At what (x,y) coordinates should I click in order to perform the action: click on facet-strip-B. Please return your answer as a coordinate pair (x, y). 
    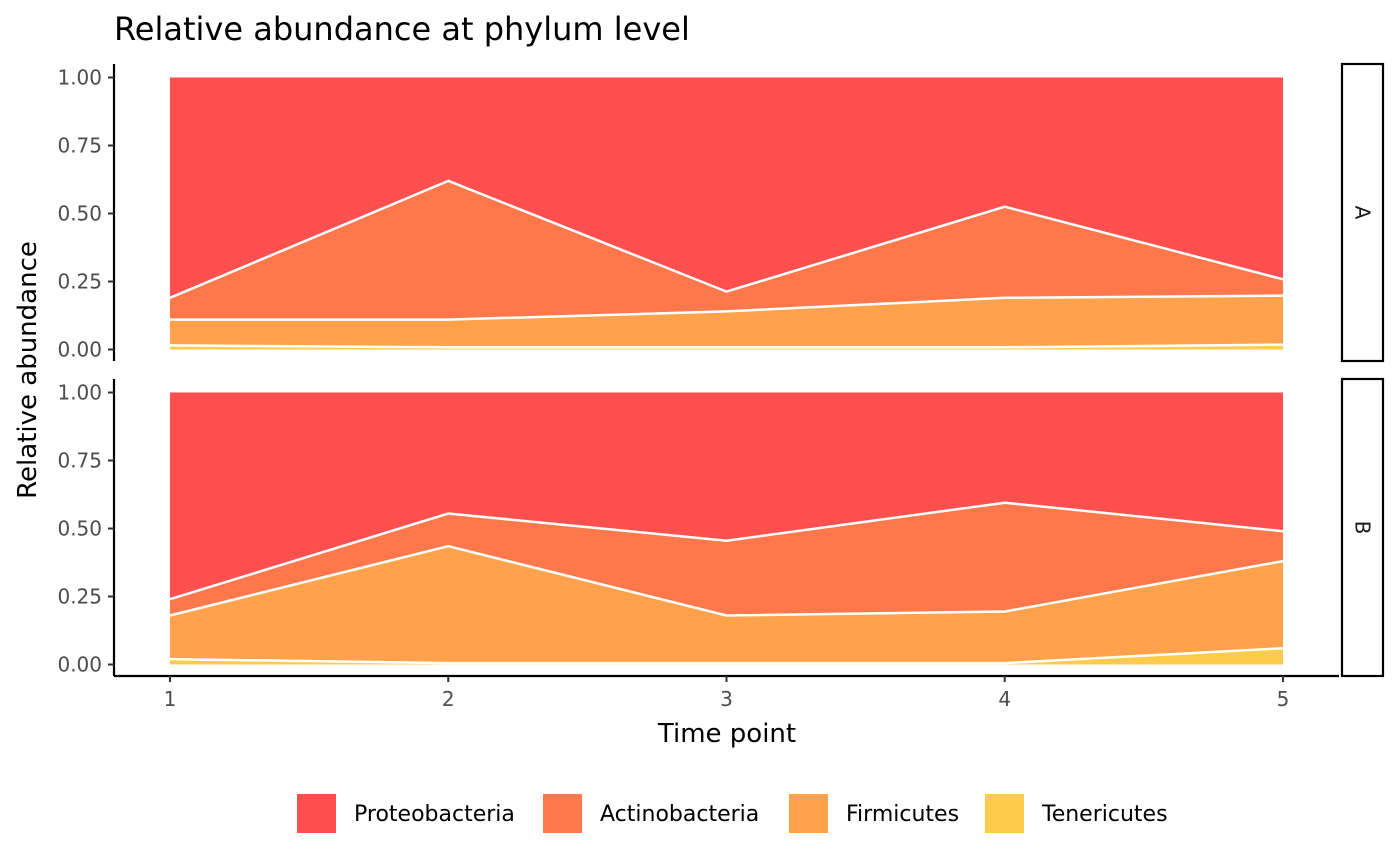
    Looking at the image, I should click on (1362, 527).